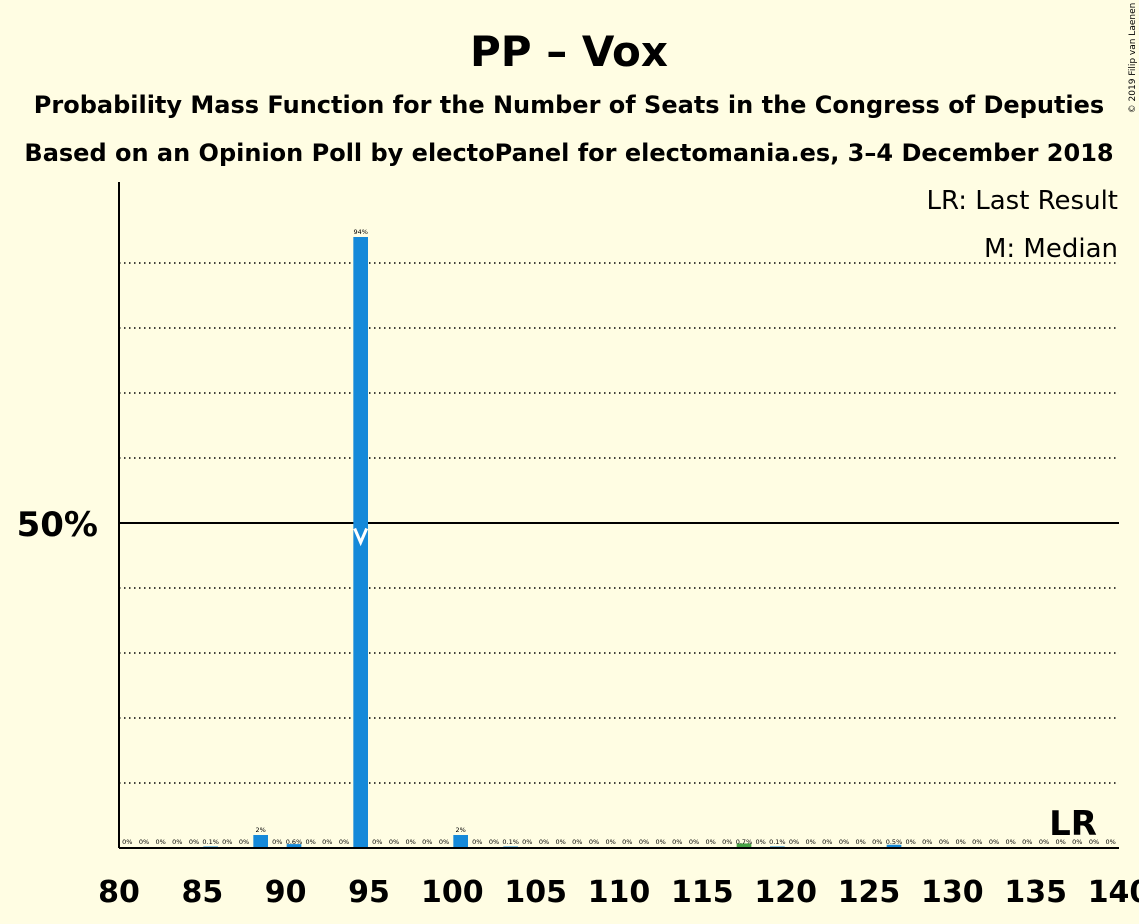  What do you see at coordinates (1133, 58) in the screenshot?
I see `copyright-notice: © 2019 Filip van Laenen` at bounding box center [1133, 58].